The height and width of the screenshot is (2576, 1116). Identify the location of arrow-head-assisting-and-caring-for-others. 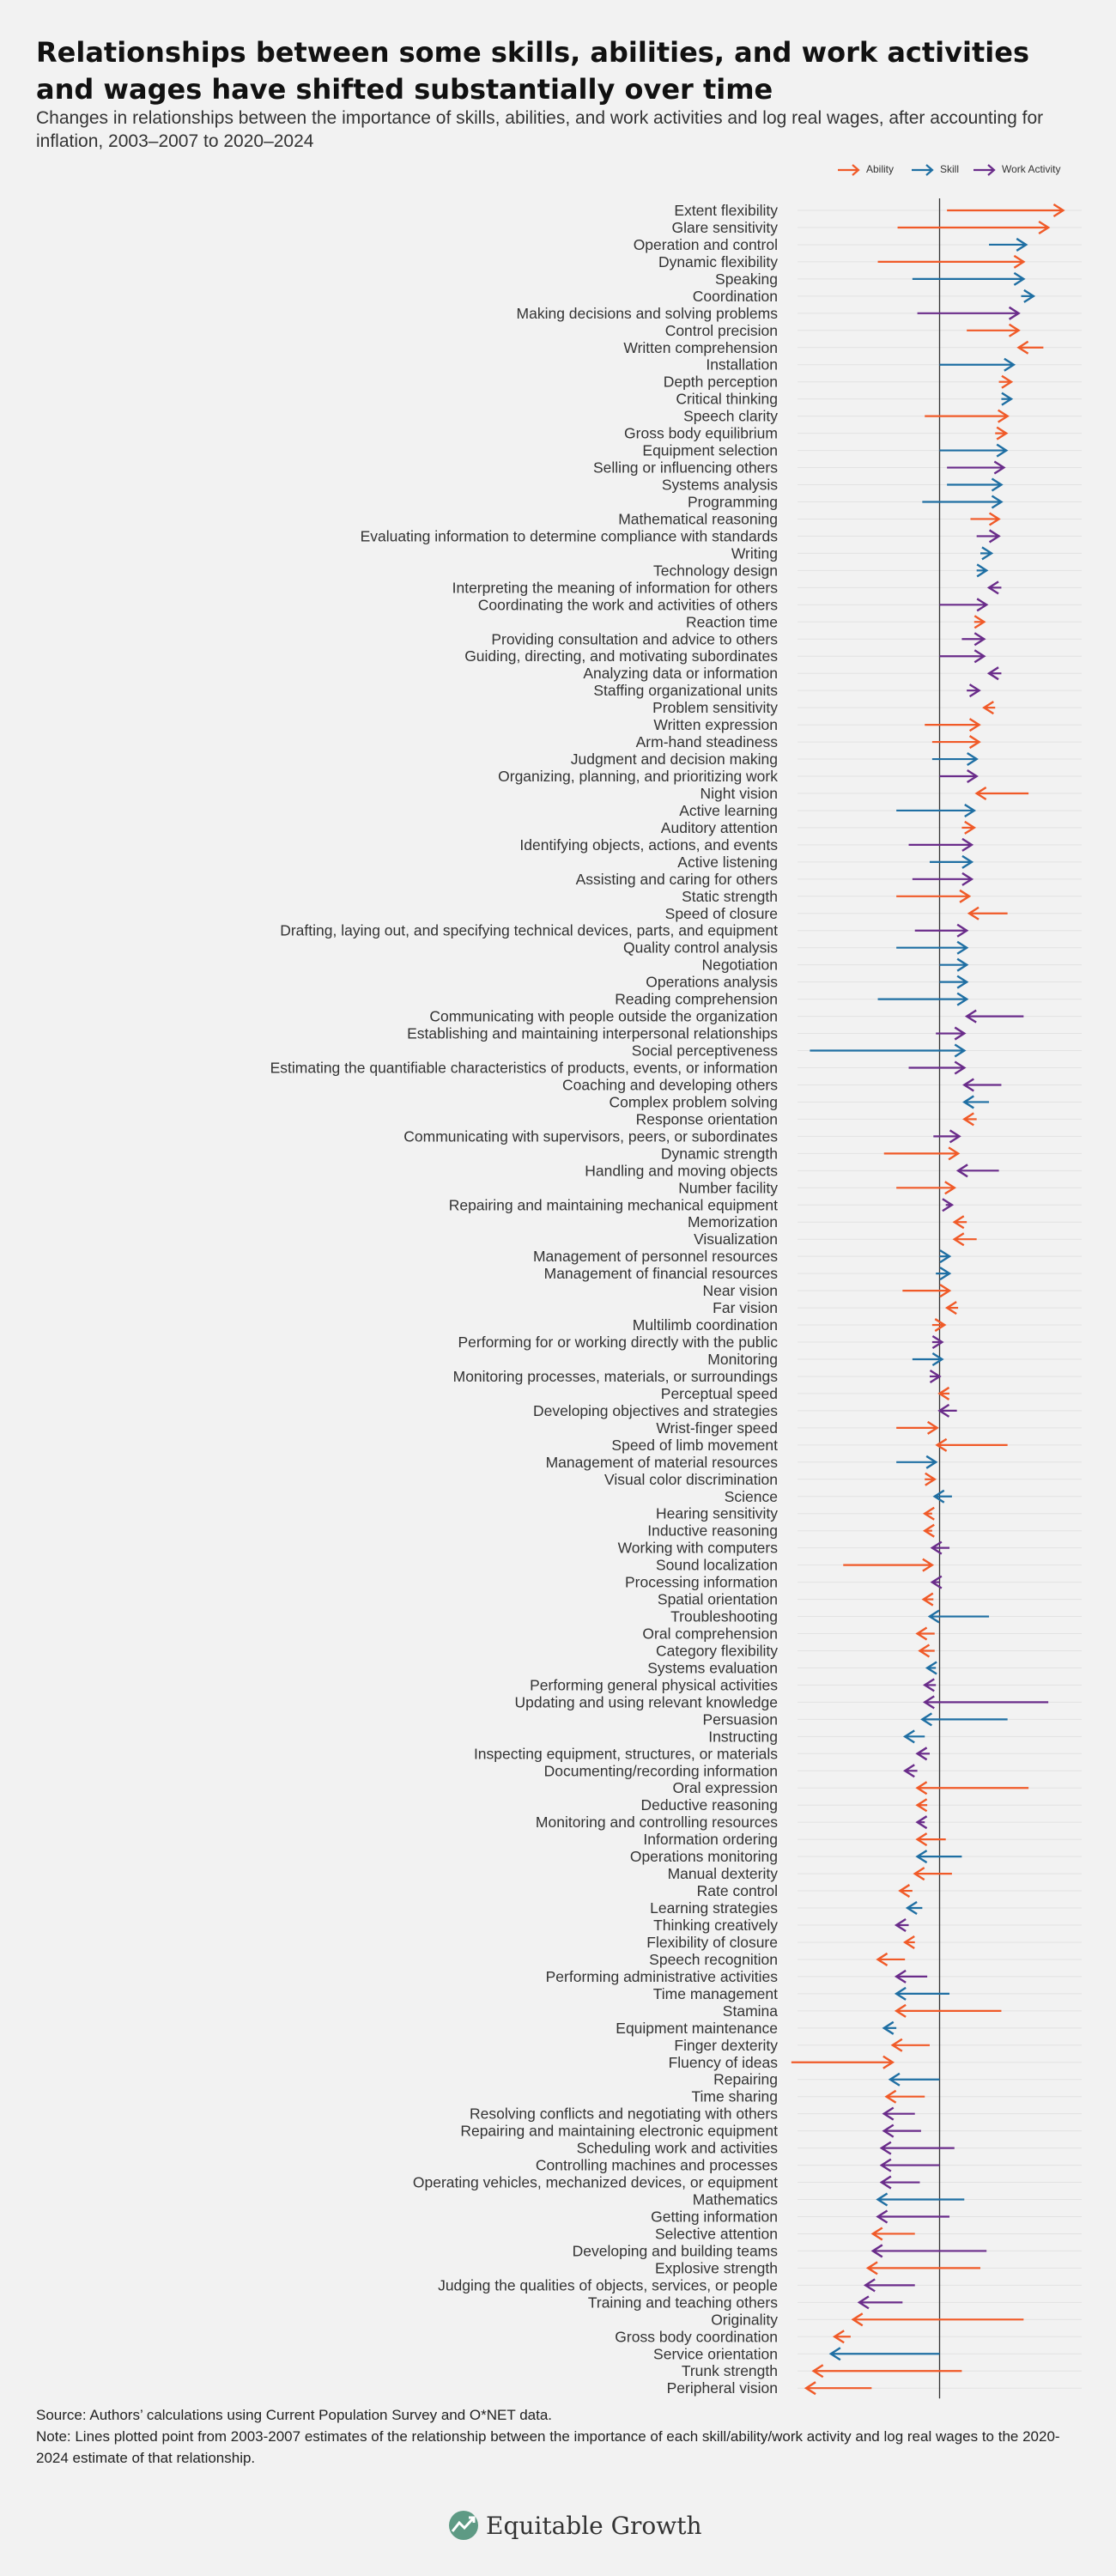
(967, 879).